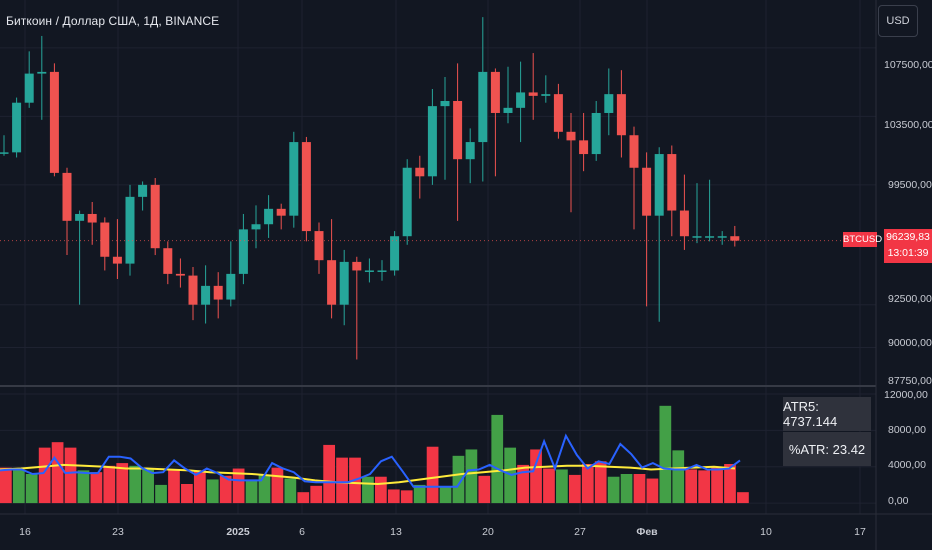 This screenshot has width=932, height=550. What do you see at coordinates (908, 253) in the screenshot?
I see `bar-countdown: 13:01:39` at bounding box center [908, 253].